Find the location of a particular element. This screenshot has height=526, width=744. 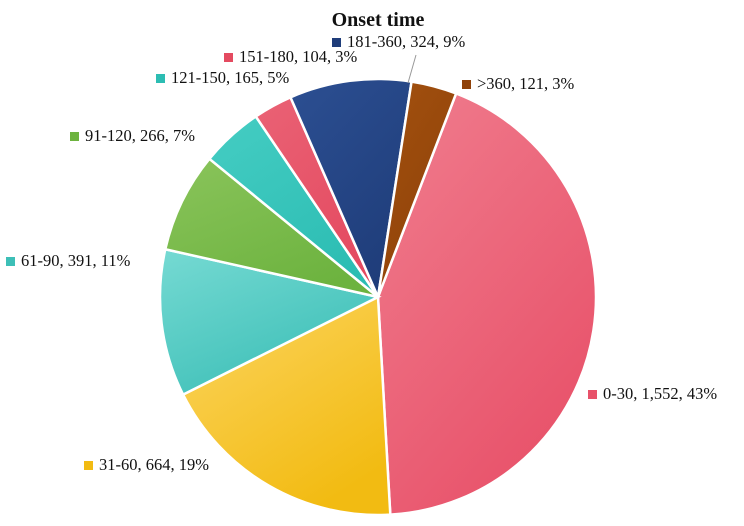

data-label-1: 31-60, 664, 19% is located at coordinates (154, 464).